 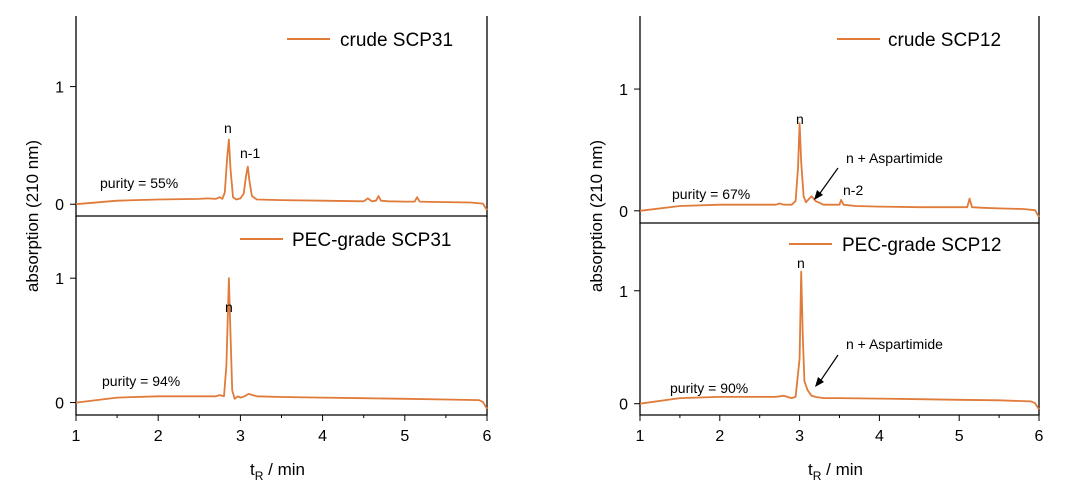 I want to click on left-top-plot-area: 01, so click(x=271, y=147).